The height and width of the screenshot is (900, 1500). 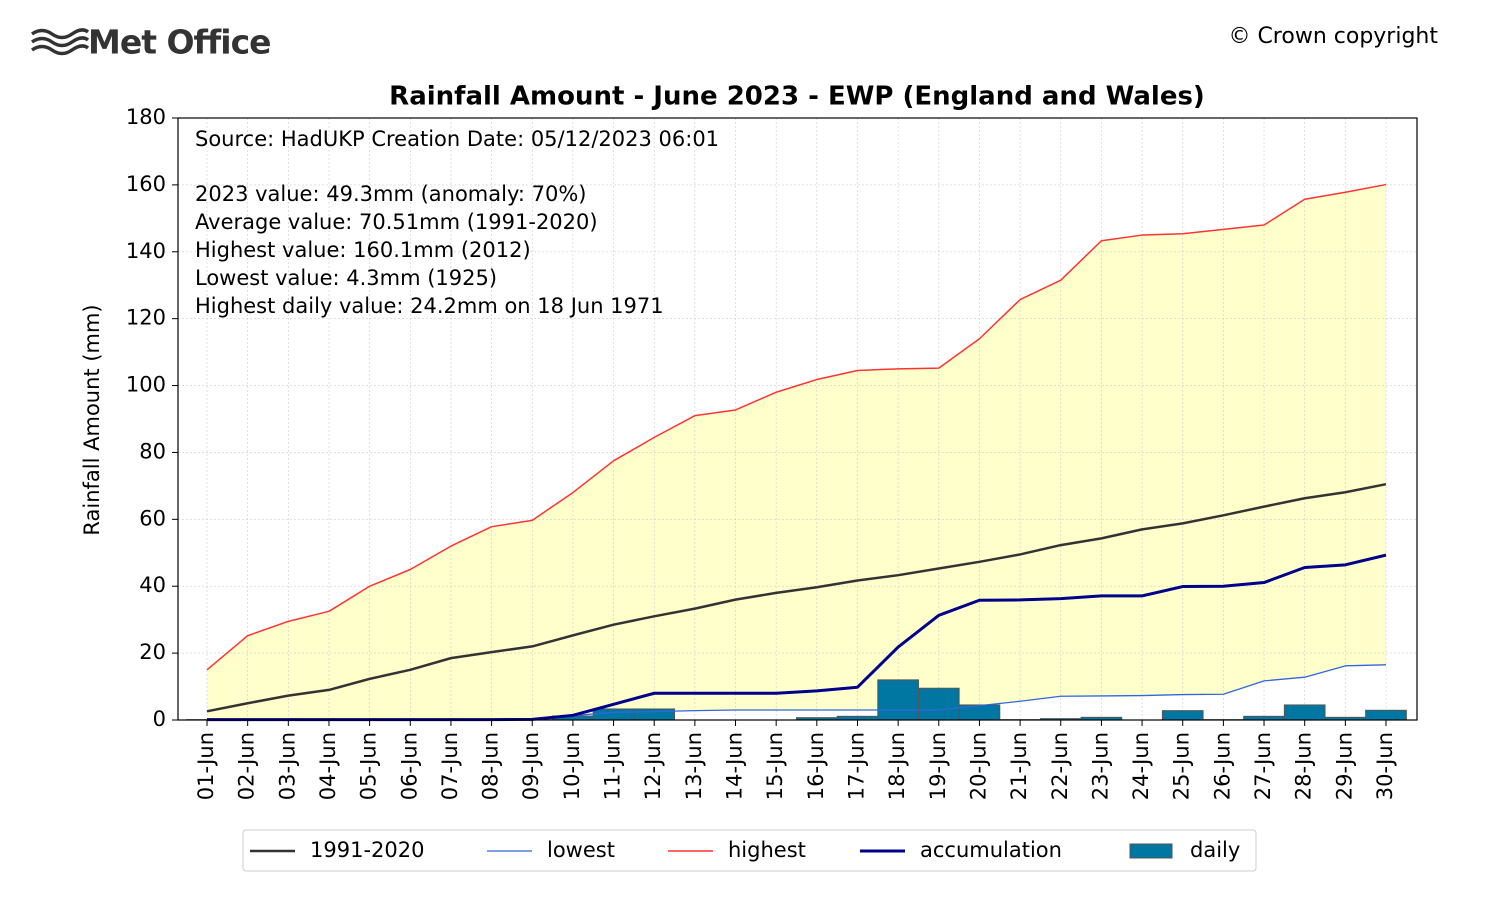 What do you see at coordinates (328, 766) in the screenshot?
I see `x-tick-label: 04-Jun` at bounding box center [328, 766].